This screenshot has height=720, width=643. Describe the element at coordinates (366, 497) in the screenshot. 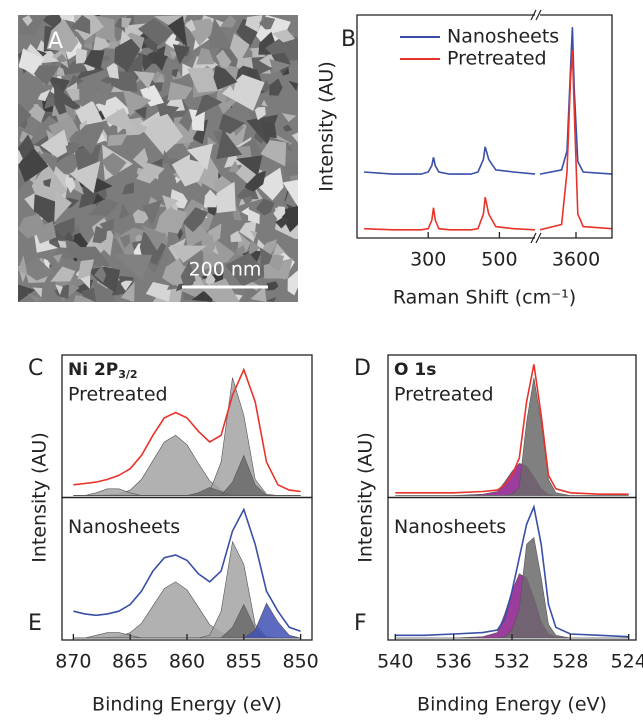

I see `y-axis-label: Intensity (AU)` at that location.